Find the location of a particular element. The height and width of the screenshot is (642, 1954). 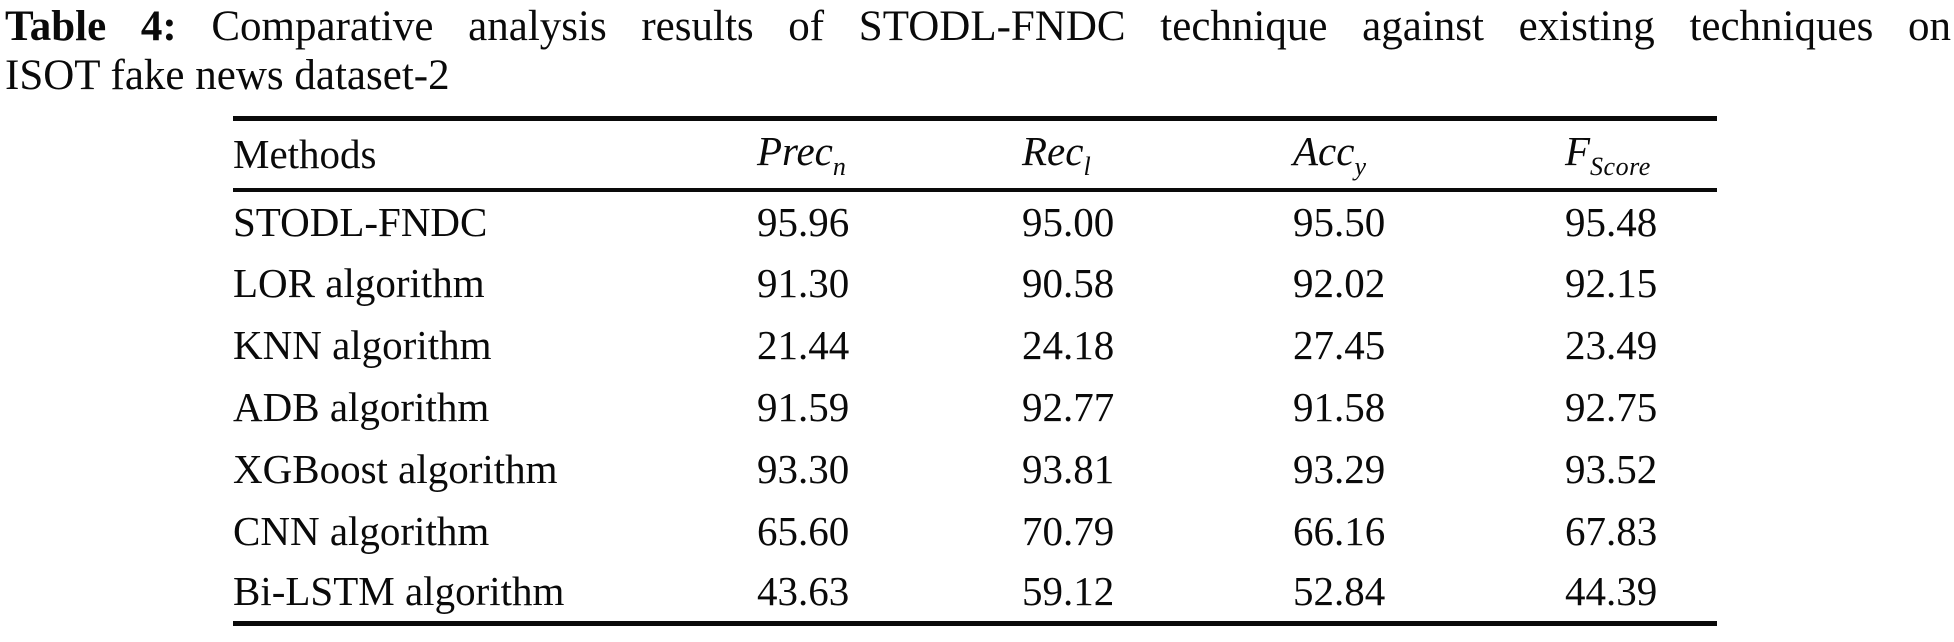

recall-cell: 95.00 is located at coordinates (1068, 221).